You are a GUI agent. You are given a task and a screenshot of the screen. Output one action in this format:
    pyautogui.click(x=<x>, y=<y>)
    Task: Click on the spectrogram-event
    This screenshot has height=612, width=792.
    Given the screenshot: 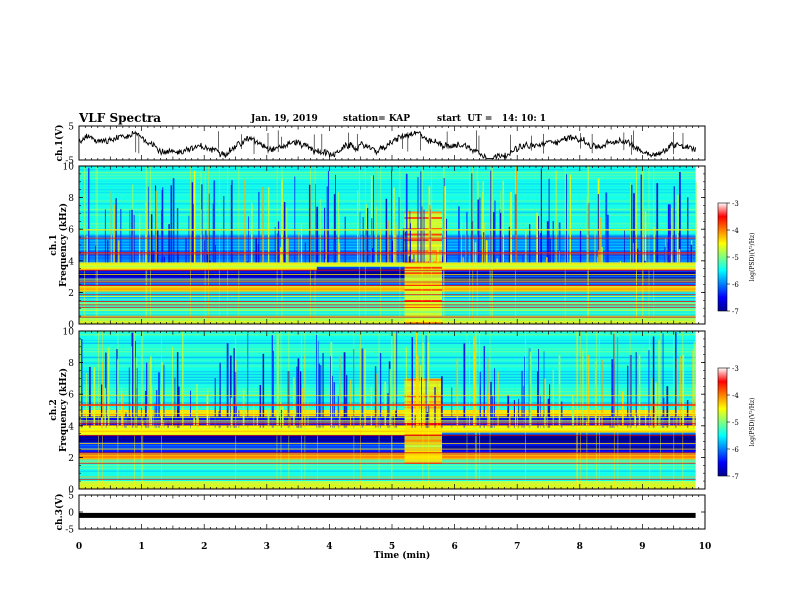 What is the action you would take?
    pyautogui.click(x=569, y=442)
    